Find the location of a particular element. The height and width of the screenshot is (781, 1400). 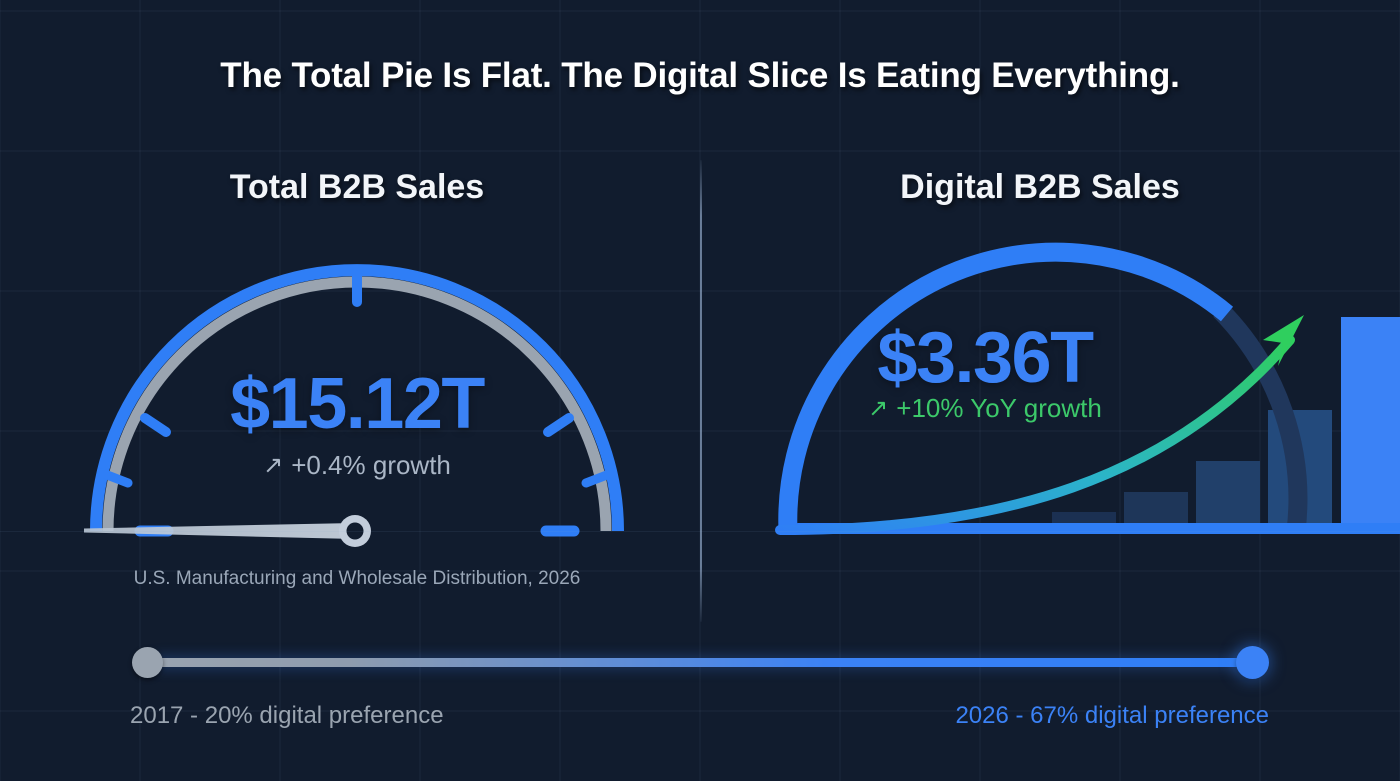

gauge-needle is located at coordinates (227, 531).